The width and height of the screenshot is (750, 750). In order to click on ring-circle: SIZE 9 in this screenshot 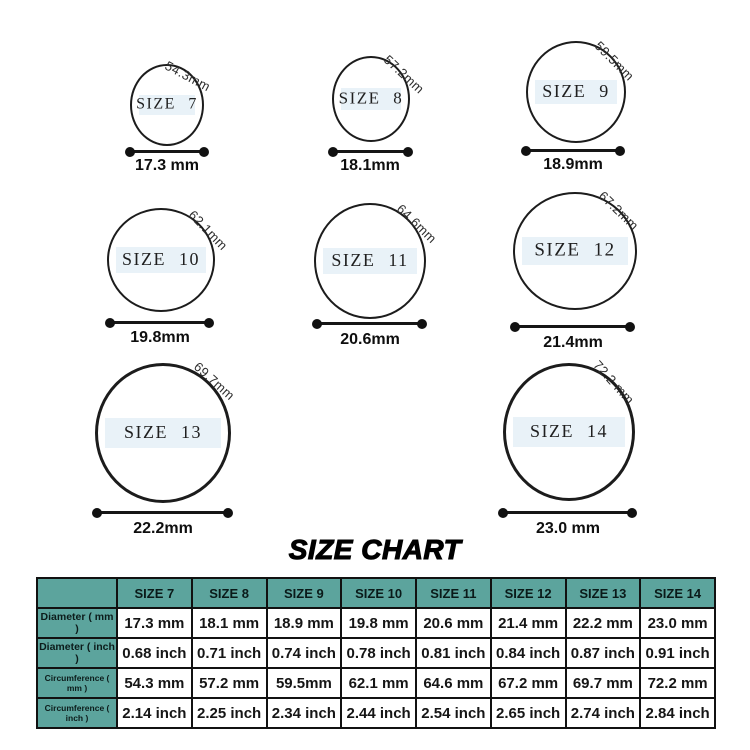, I will do `click(576, 92)`.